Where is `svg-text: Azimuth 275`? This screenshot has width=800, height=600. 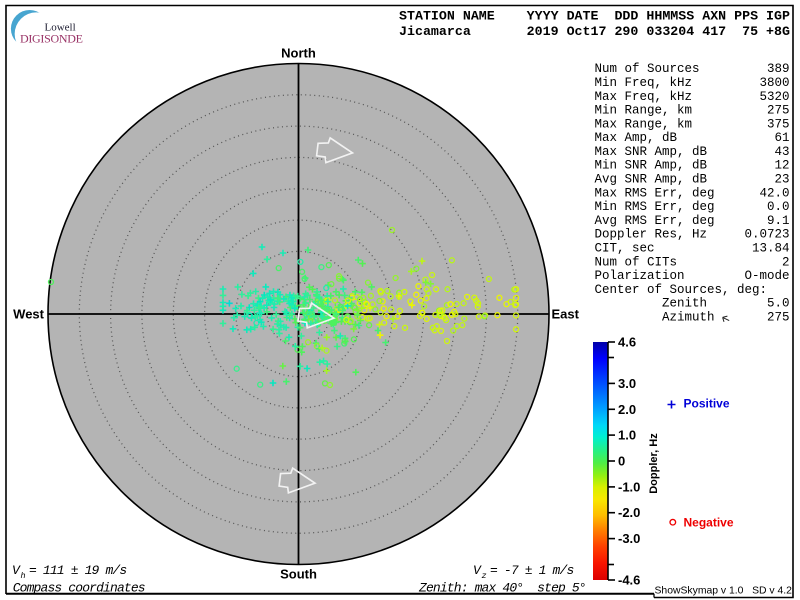 svg-text: Azimuth 275 is located at coordinates (692, 317).